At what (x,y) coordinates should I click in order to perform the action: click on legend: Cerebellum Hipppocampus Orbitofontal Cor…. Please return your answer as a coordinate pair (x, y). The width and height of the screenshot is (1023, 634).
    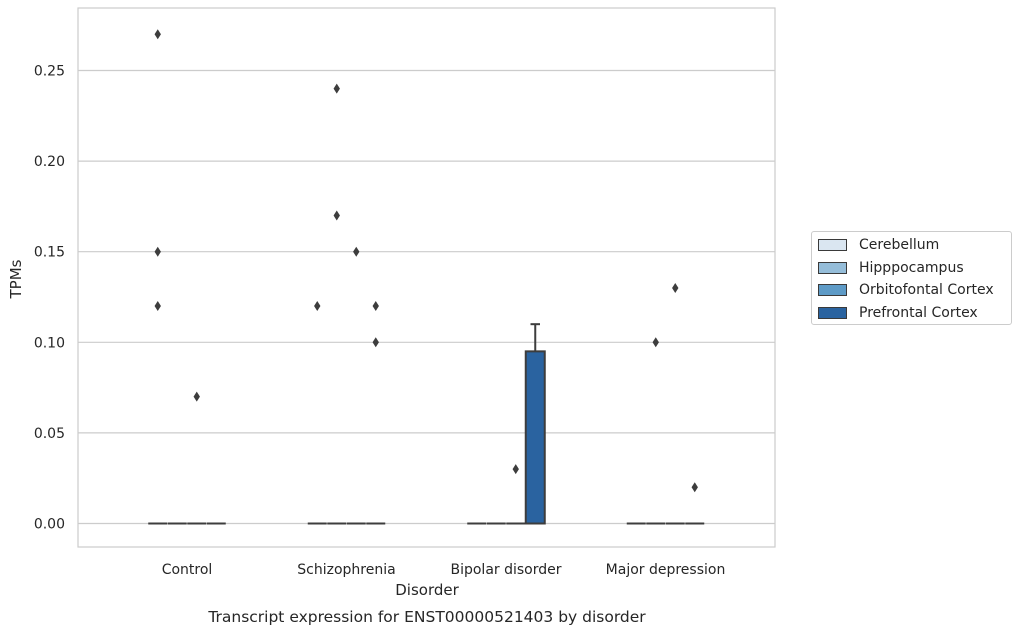
    Looking at the image, I should click on (911, 278).